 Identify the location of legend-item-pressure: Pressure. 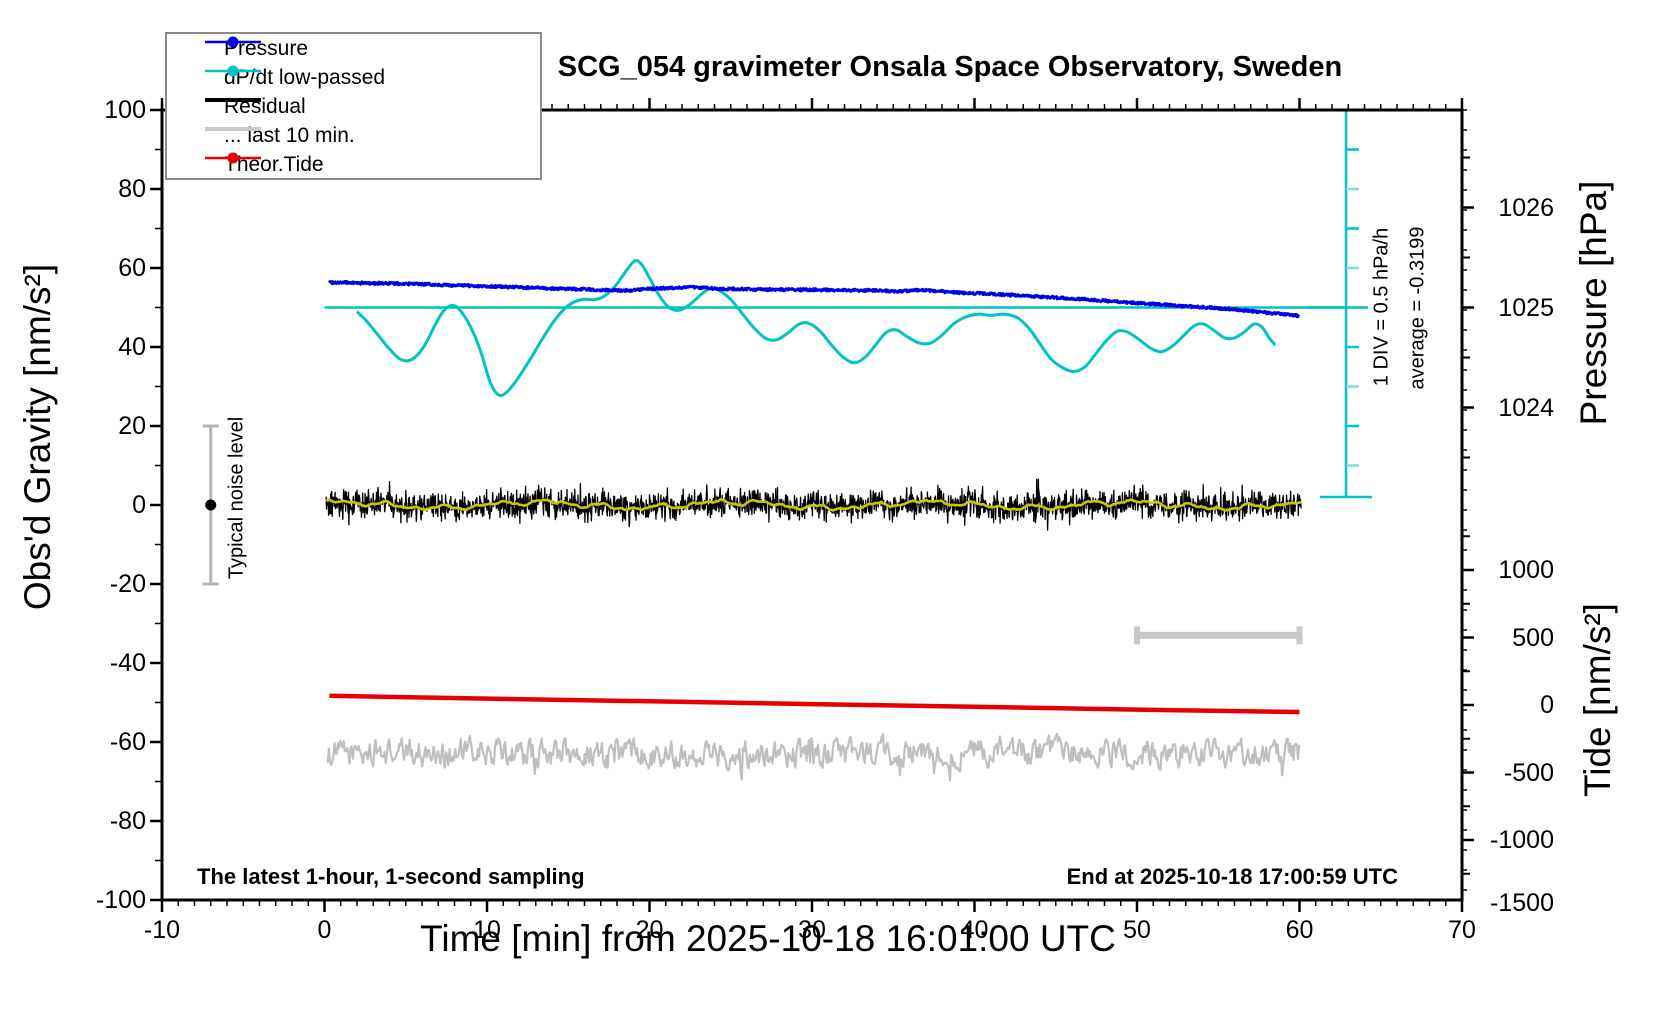
(256, 48).